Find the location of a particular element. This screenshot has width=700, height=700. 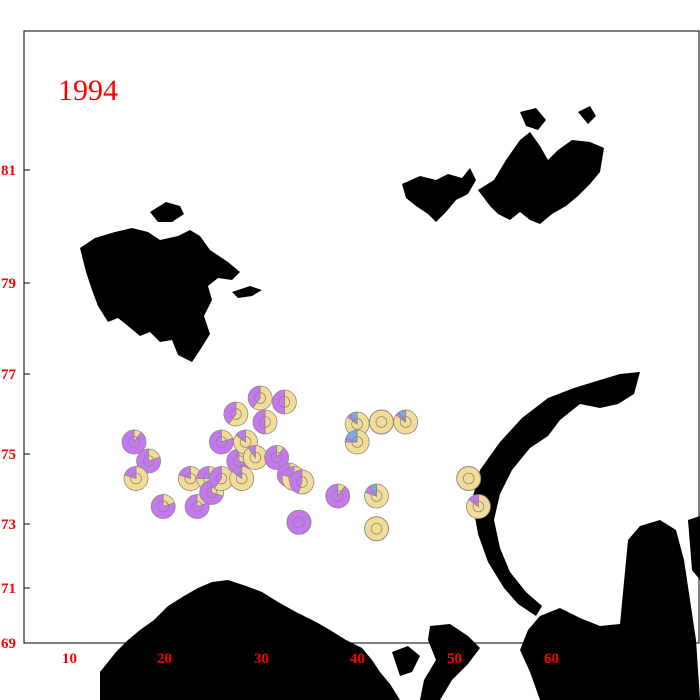

x-tick-label: 50 is located at coordinates (454, 659).